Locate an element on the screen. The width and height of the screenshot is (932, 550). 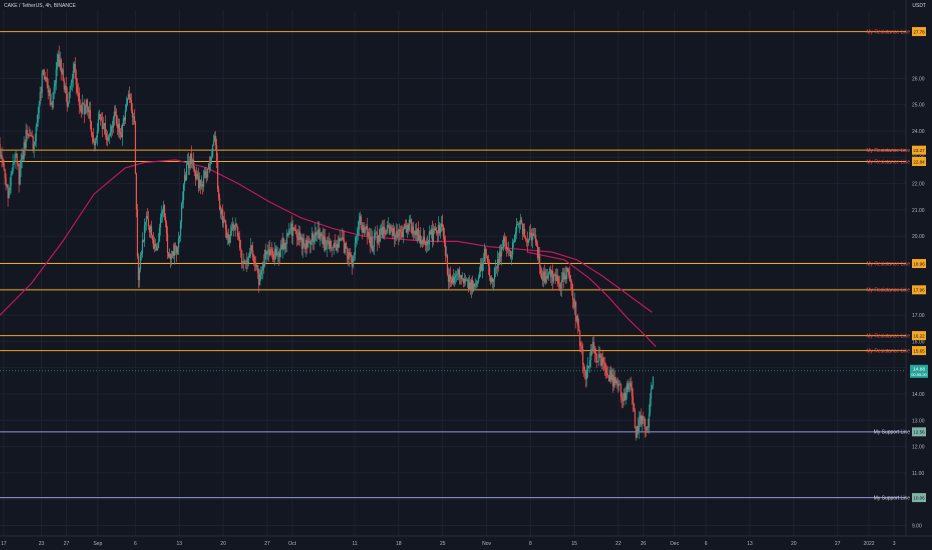
time-axis-tick-label: 13 is located at coordinates (180, 544).